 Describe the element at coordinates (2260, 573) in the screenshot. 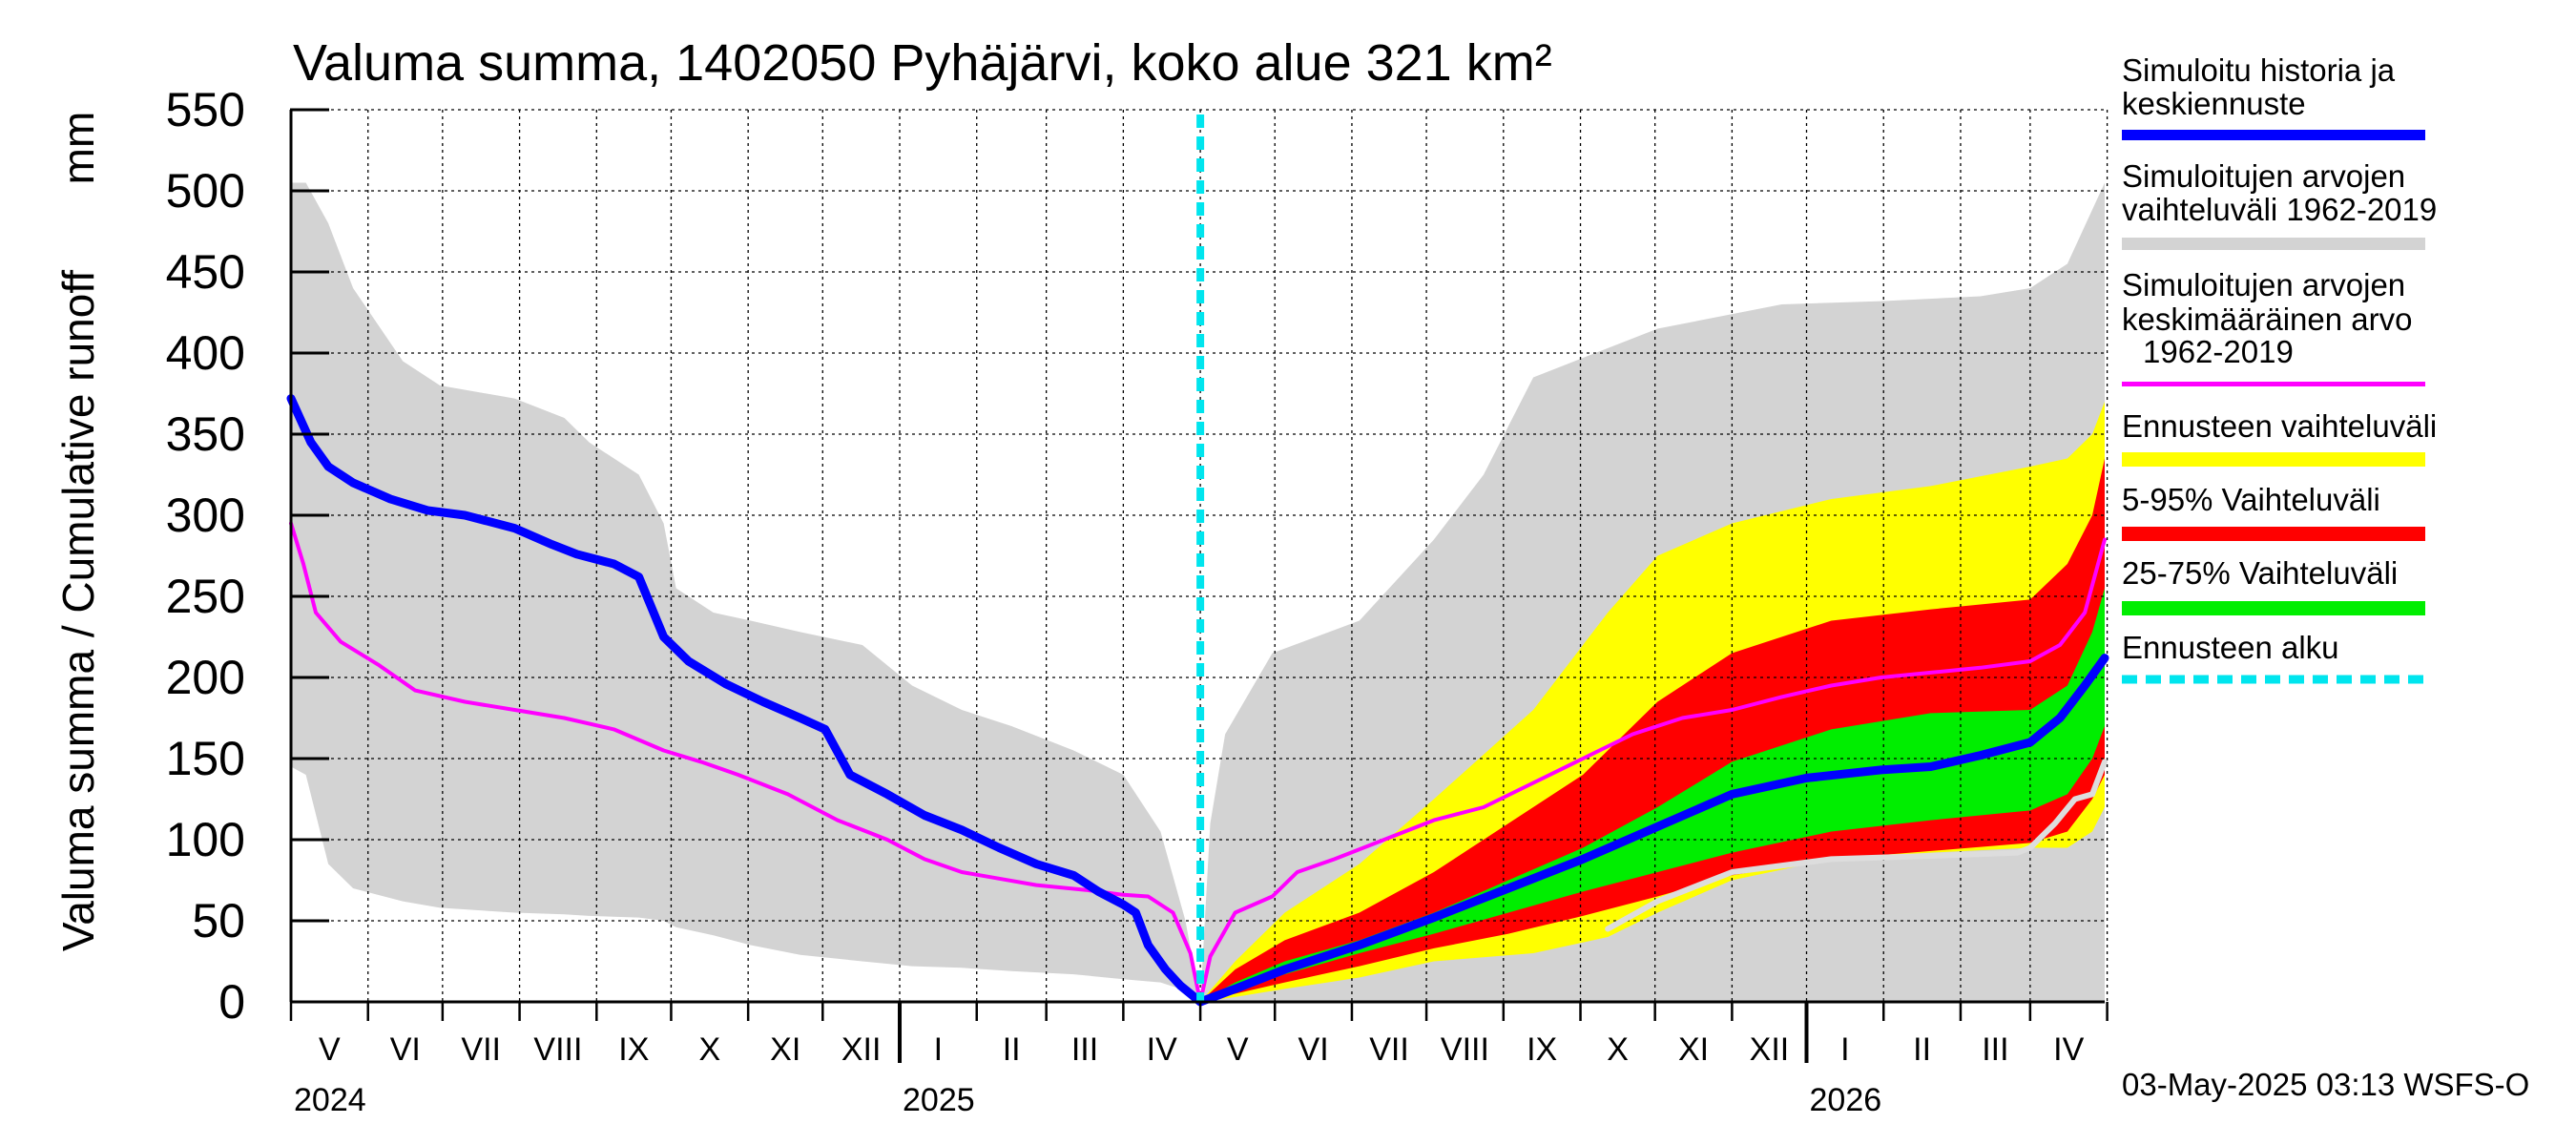

I see `legend-label-p25-75: 25-75% Vaihteluväli` at that location.